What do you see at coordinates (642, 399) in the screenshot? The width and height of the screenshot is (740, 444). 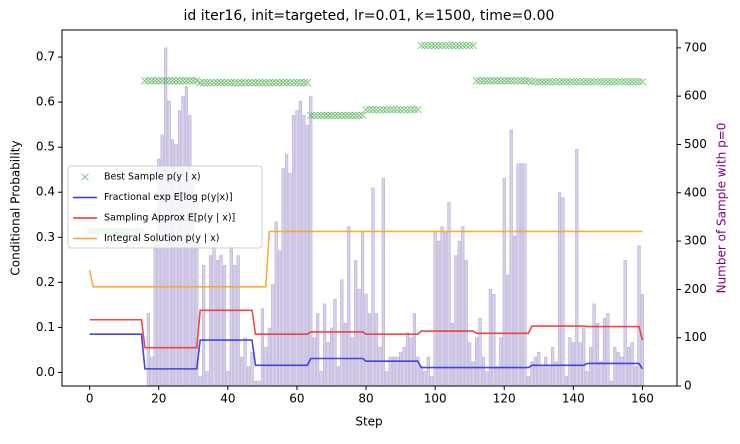 I see `x-tick-label: 160` at bounding box center [642, 399].